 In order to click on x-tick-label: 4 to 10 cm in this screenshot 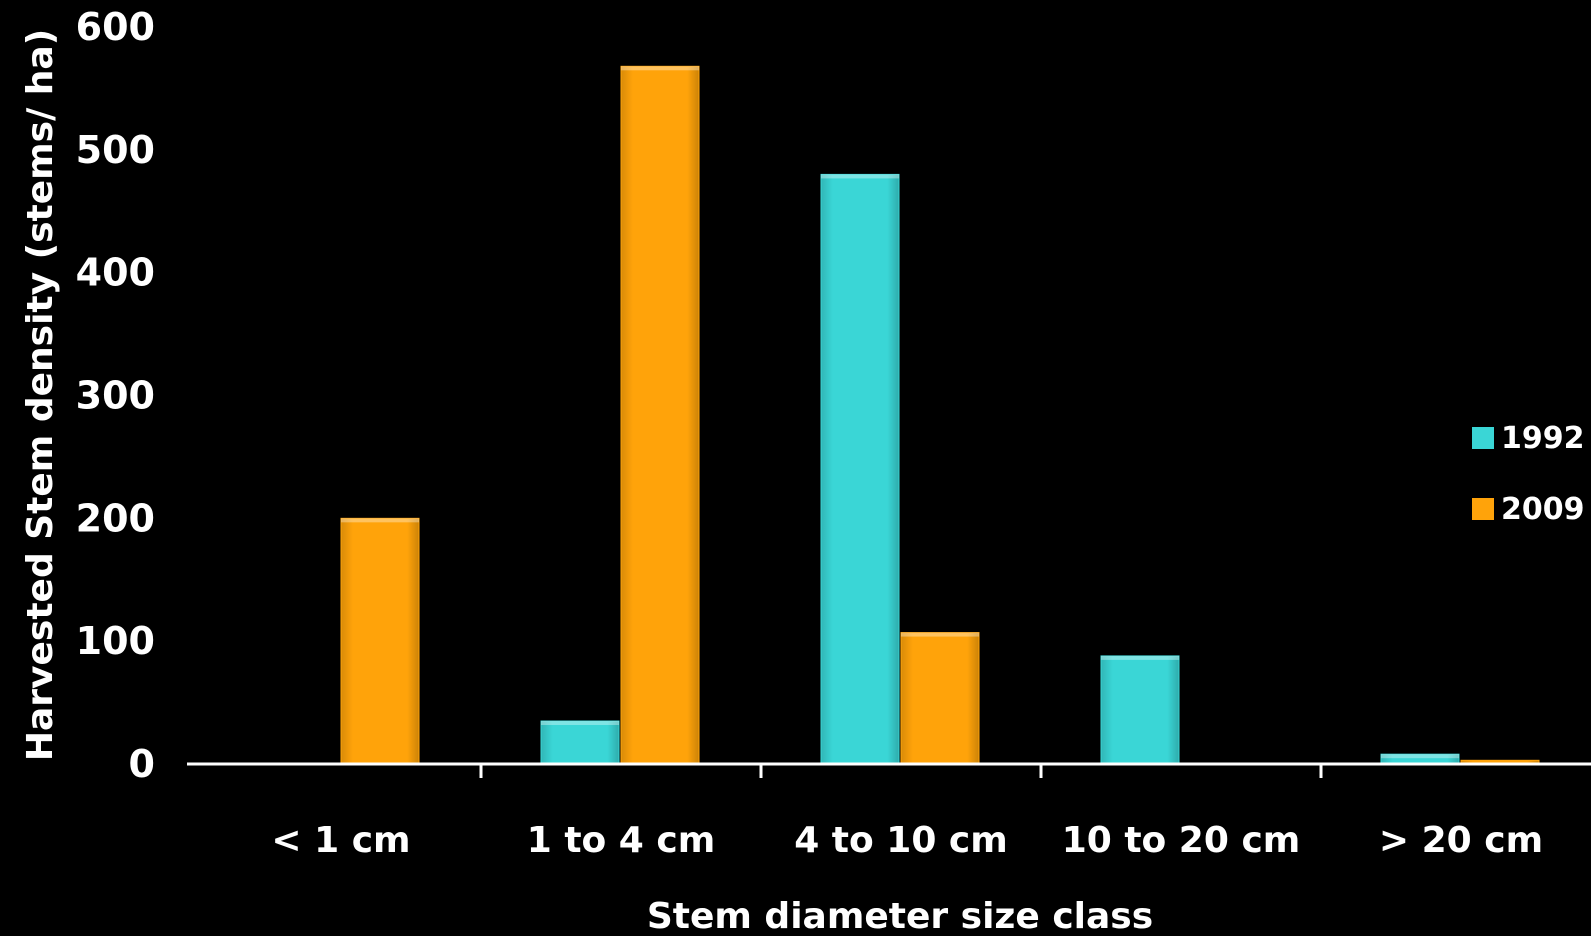, I will do `click(901, 840)`.